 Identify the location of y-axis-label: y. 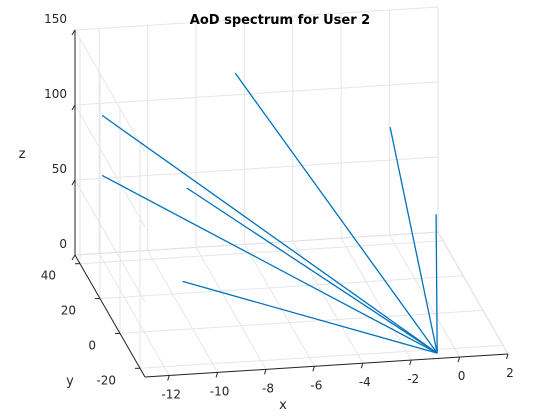
(70, 381).